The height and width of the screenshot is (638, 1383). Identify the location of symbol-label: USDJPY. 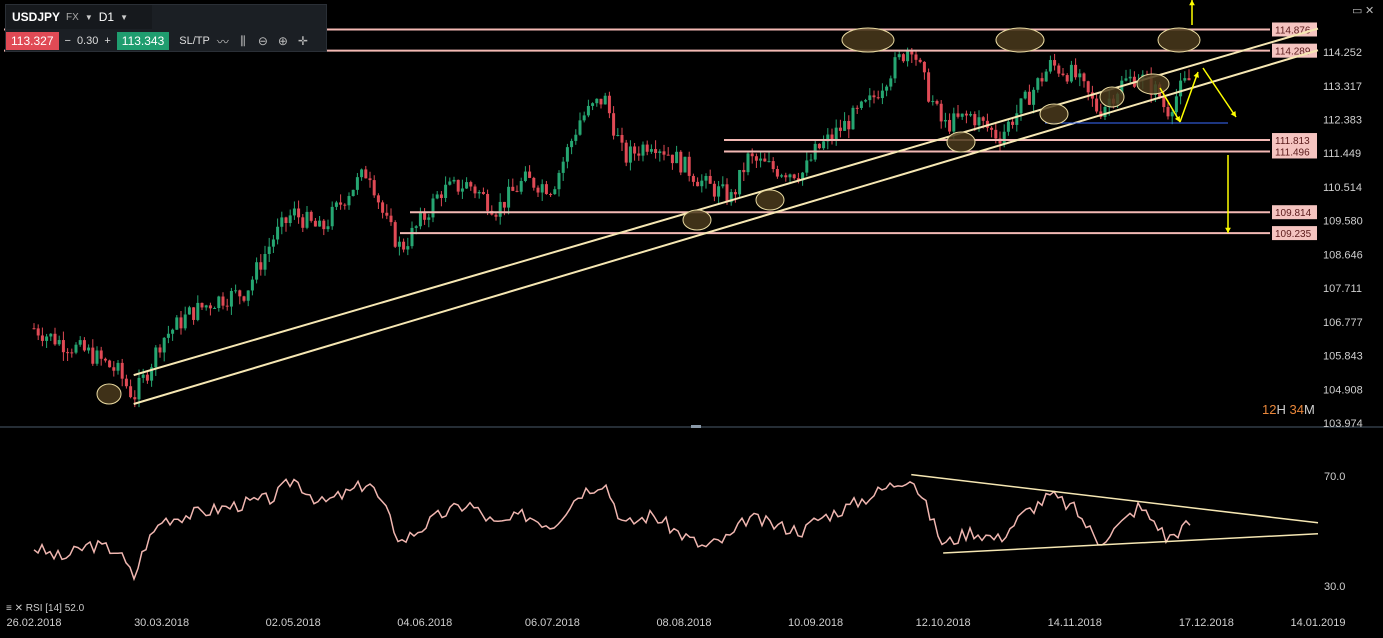
(36, 17).